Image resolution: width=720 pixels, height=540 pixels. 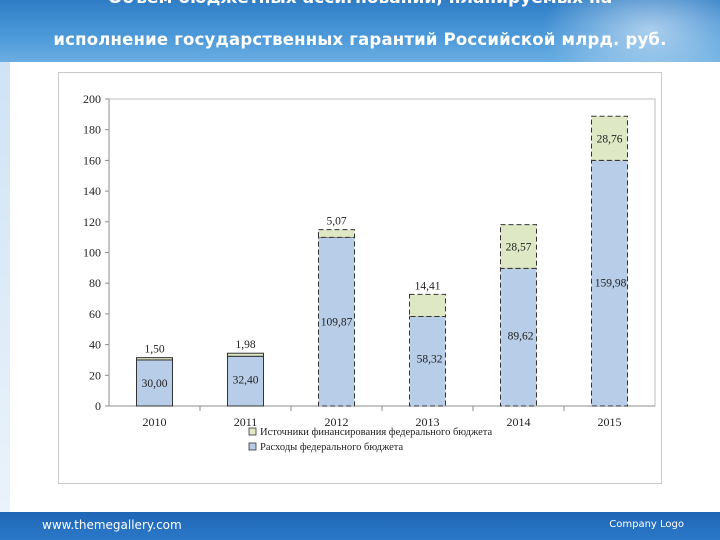 I want to click on data-label-budget-expenses: 58,32, so click(x=430, y=359).